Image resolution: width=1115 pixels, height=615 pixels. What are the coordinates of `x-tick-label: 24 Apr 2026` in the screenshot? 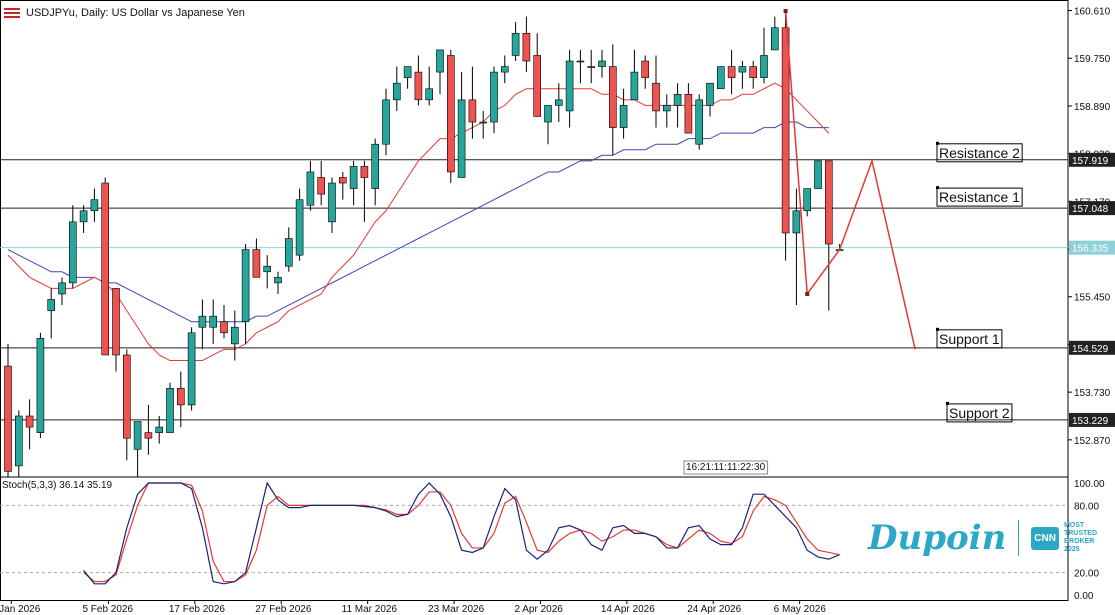 It's located at (714, 609).